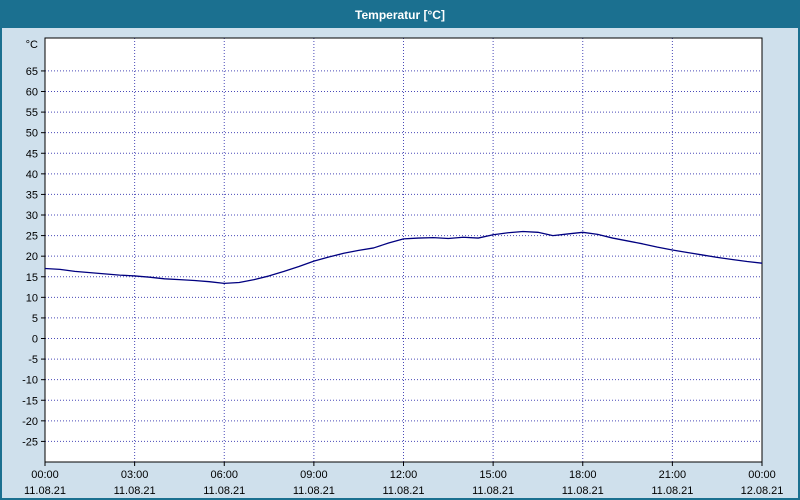 The height and width of the screenshot is (500, 800). Describe the element at coordinates (762, 491) in the screenshot. I see `x-tick-date-label: 12.08.21` at that location.